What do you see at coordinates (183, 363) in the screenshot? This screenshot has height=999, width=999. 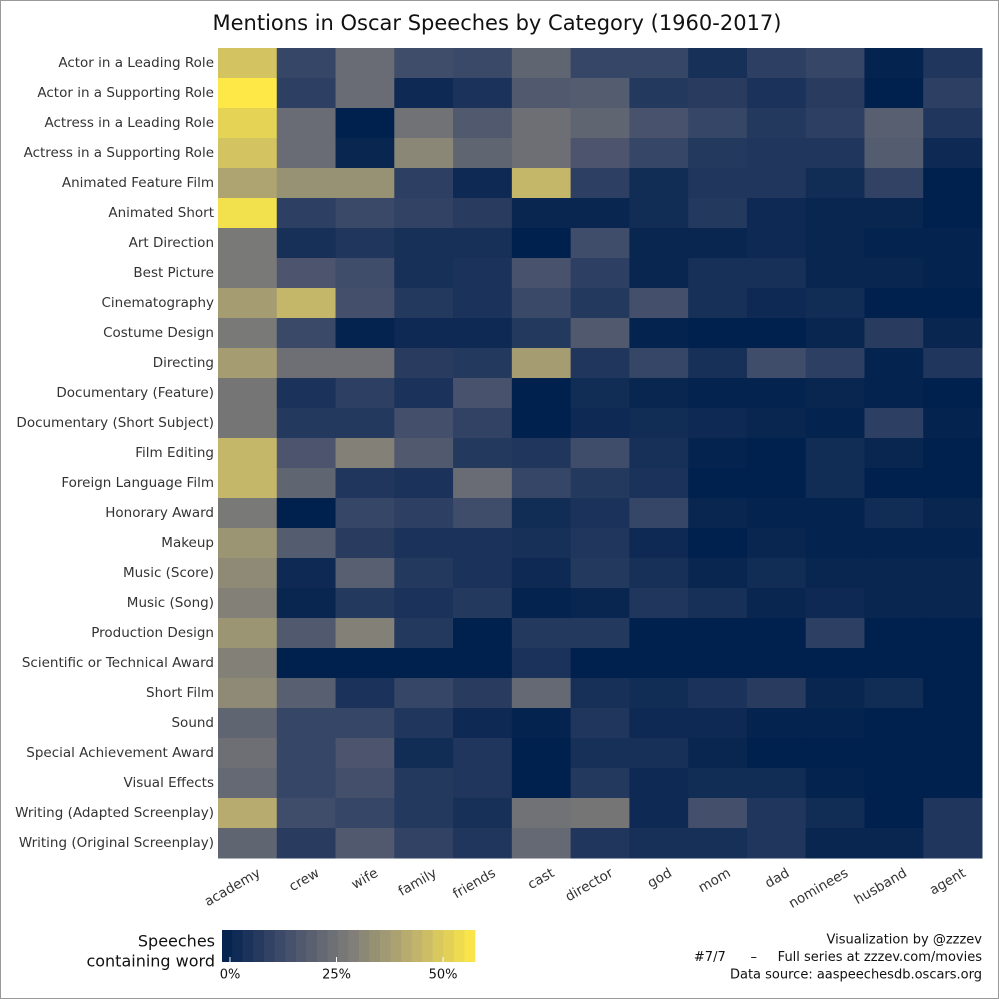 I see `y-tick-label: Directing` at bounding box center [183, 363].